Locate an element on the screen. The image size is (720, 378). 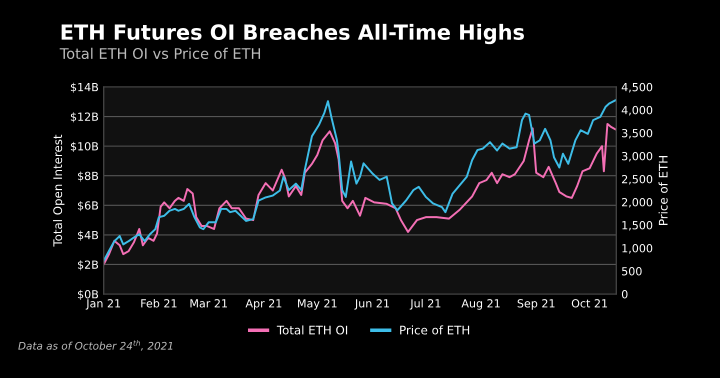
y2-tick-label: 0 is located at coordinates (625, 294).